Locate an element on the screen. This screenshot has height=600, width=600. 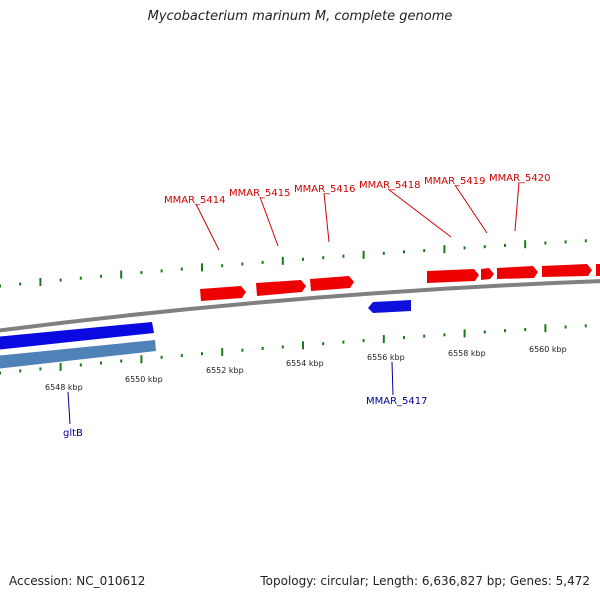
reverse-band-dark is located at coordinates (77, 336).